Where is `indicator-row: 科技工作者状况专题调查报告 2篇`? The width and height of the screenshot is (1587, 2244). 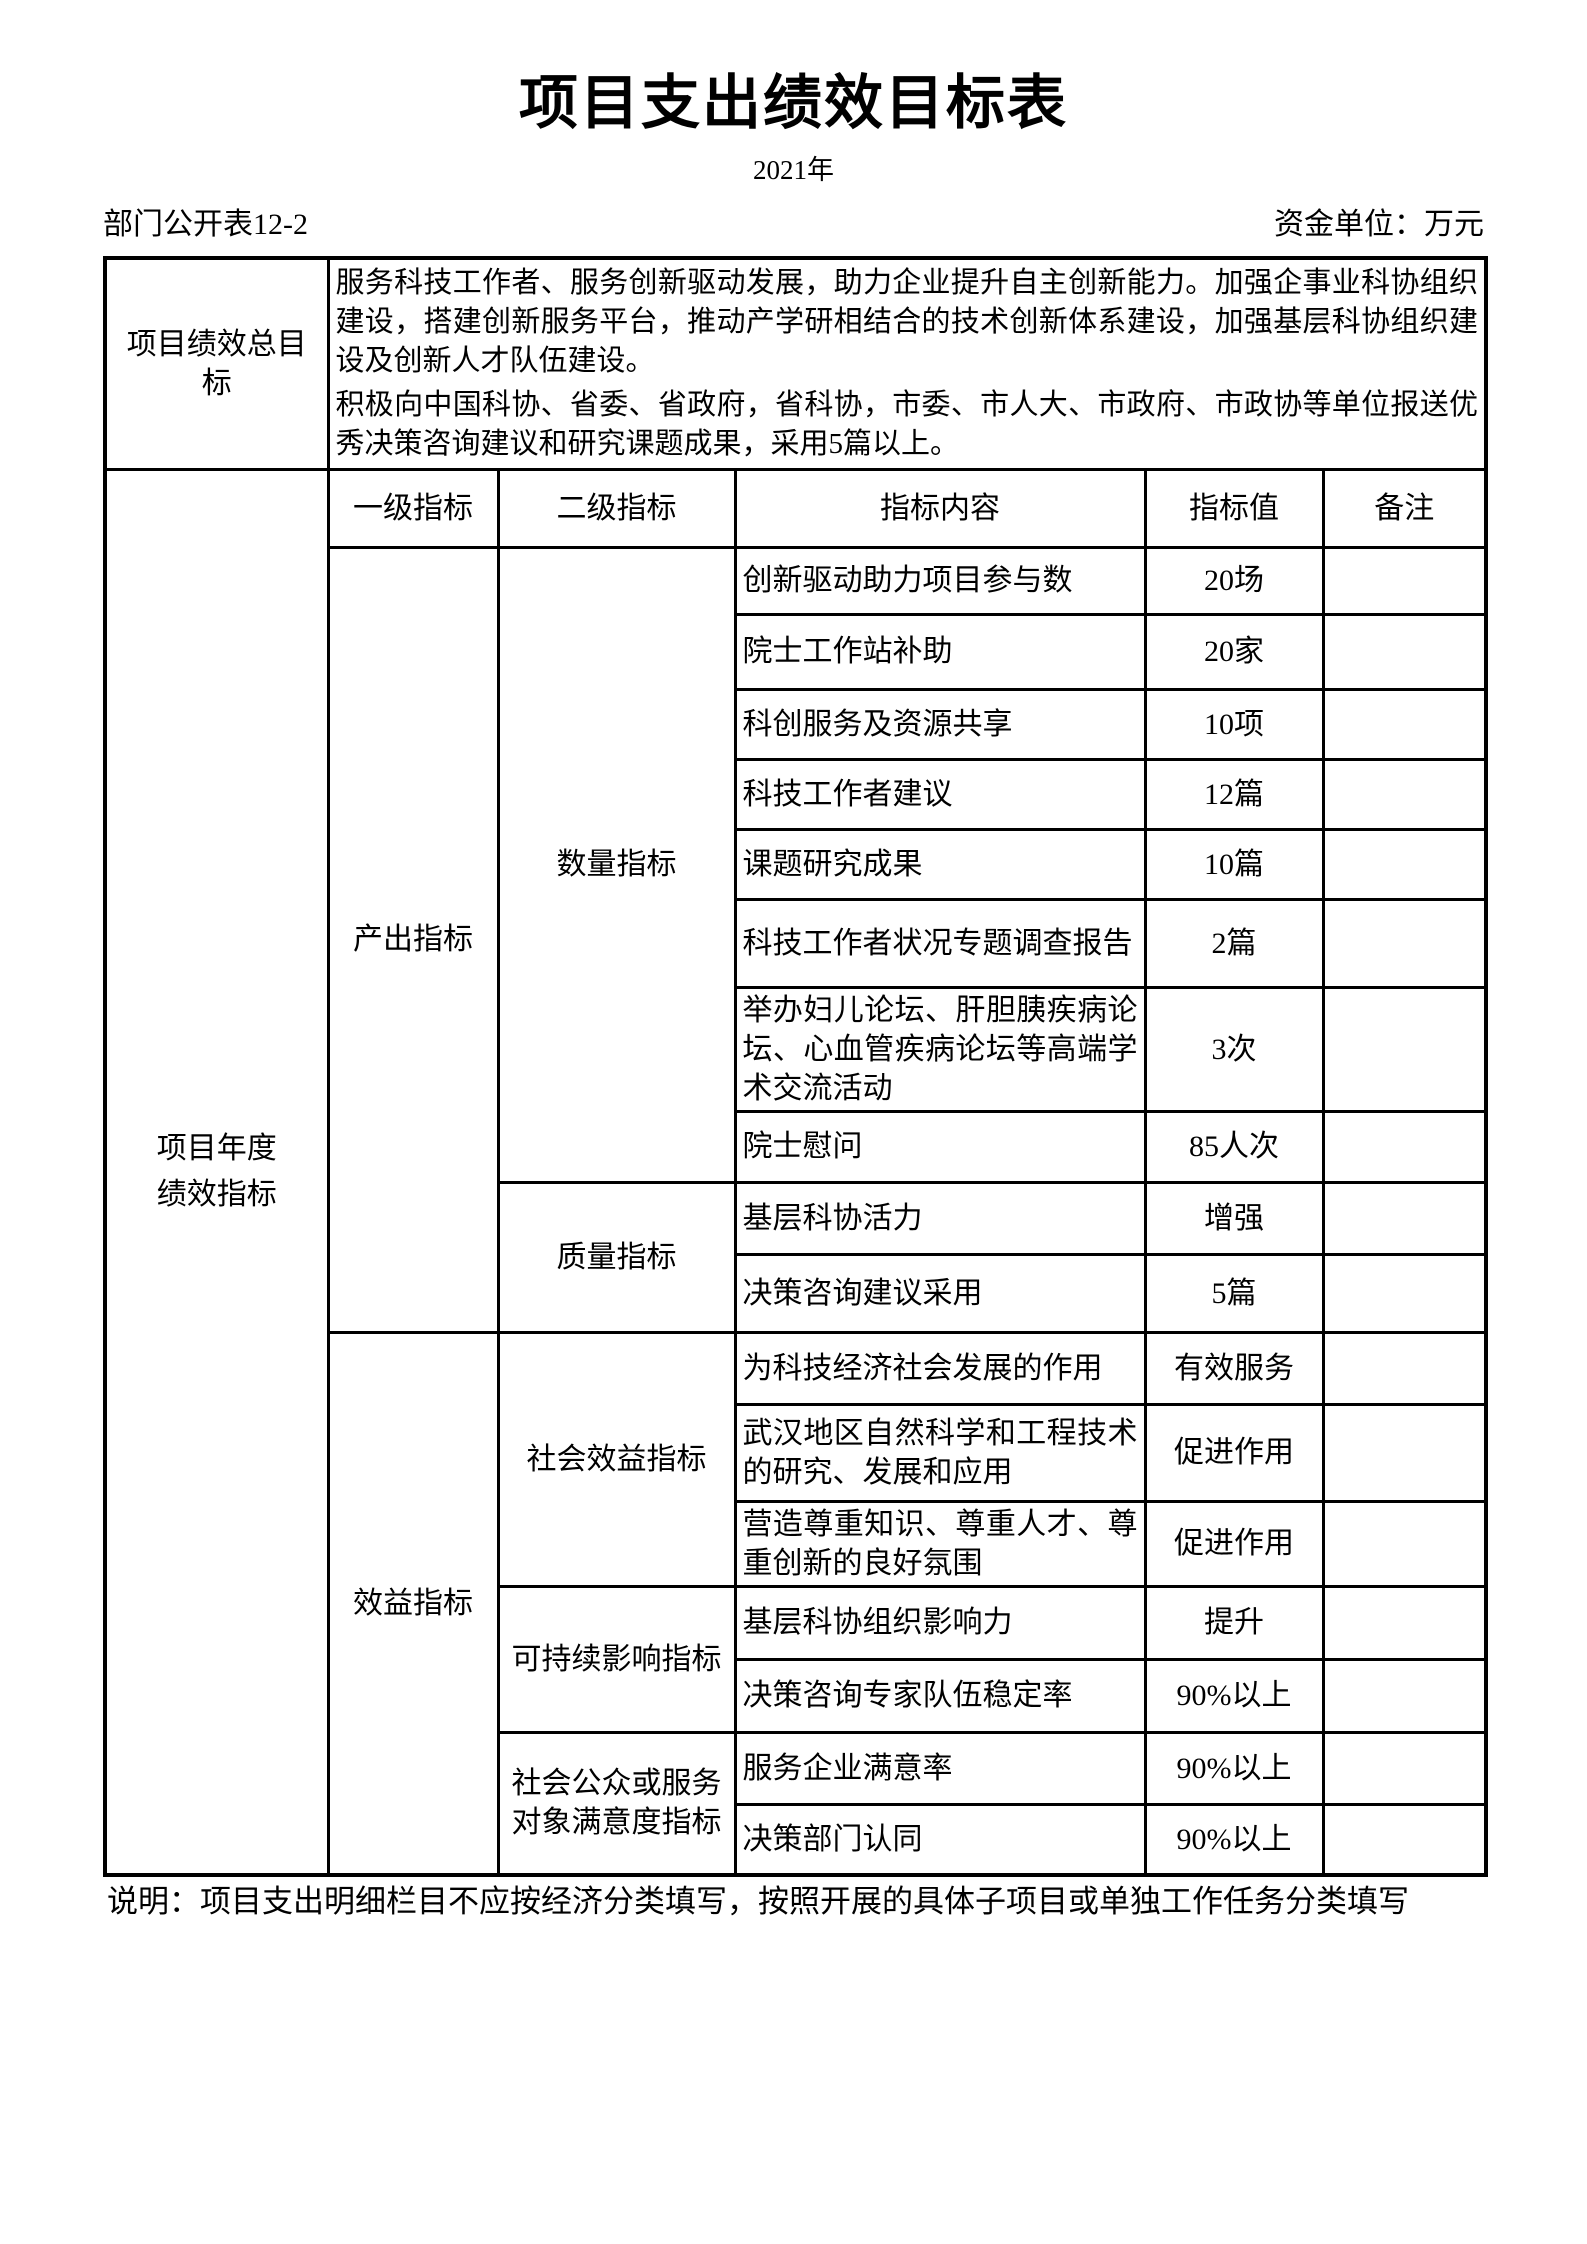 indicator-row: 科技工作者状况专题调查报告 2篇 is located at coordinates (796, 943).